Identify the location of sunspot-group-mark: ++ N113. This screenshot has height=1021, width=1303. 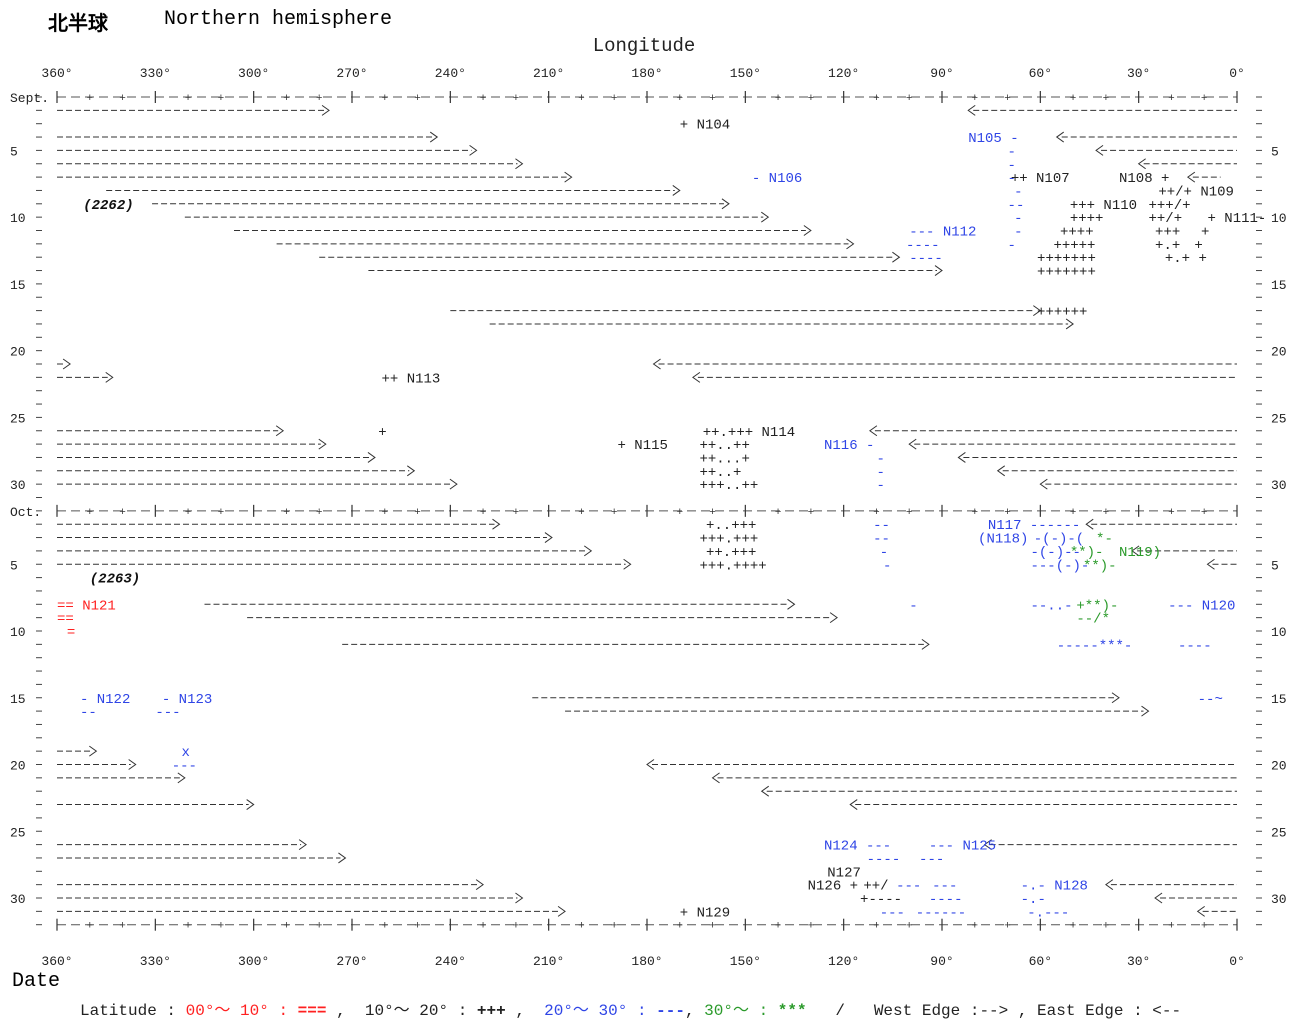
(411, 379).